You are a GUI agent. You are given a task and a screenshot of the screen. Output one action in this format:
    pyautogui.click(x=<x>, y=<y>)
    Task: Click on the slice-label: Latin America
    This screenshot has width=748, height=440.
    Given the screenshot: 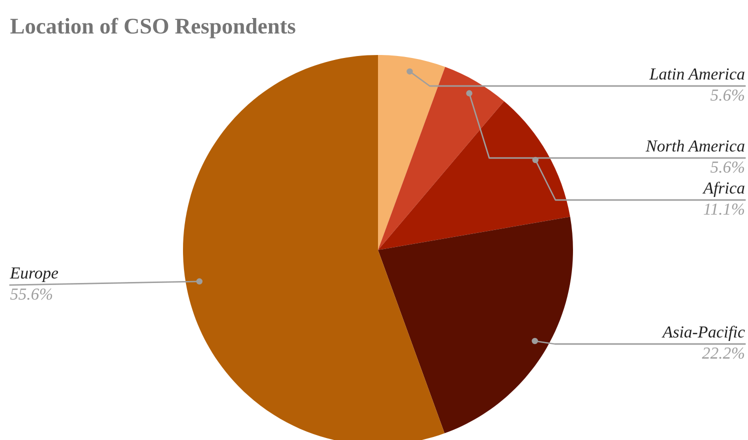 What is the action you would take?
    pyautogui.click(x=696, y=74)
    